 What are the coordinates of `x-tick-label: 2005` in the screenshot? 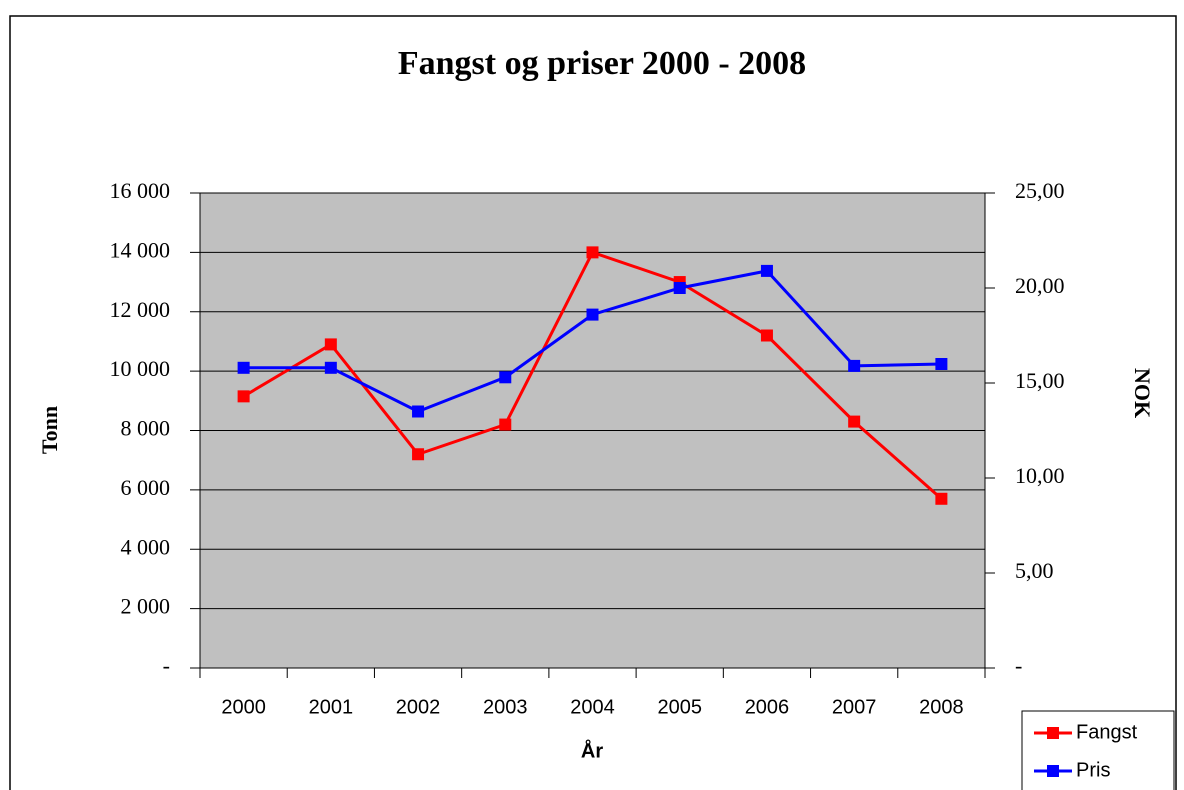 It's located at (679, 707).